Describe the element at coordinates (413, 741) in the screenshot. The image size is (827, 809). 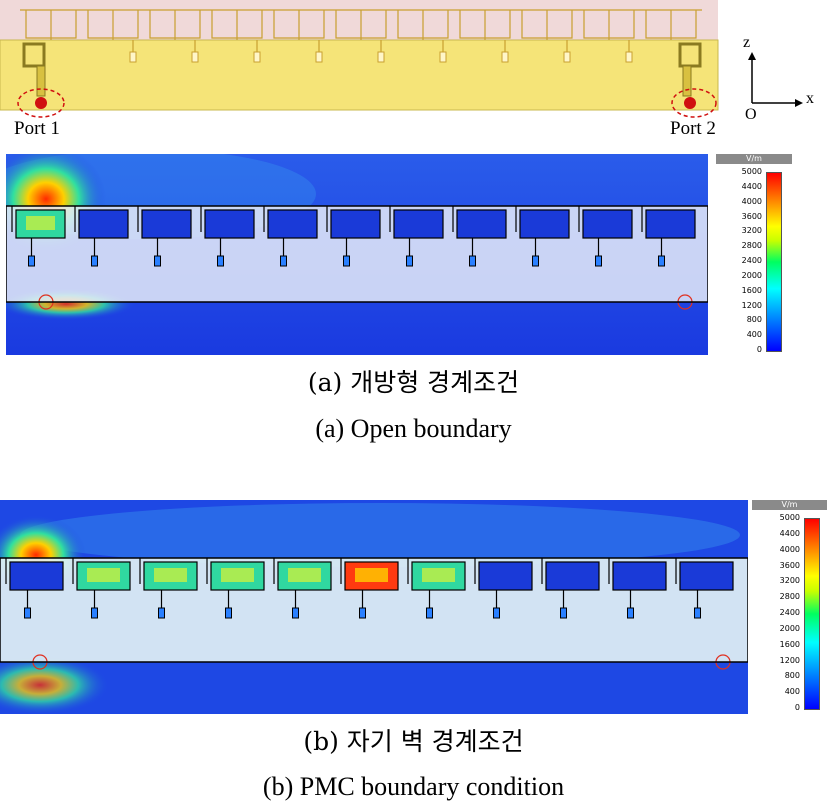
I see `caption-b-korean: (b) 자기 벽 경계조건` at that location.